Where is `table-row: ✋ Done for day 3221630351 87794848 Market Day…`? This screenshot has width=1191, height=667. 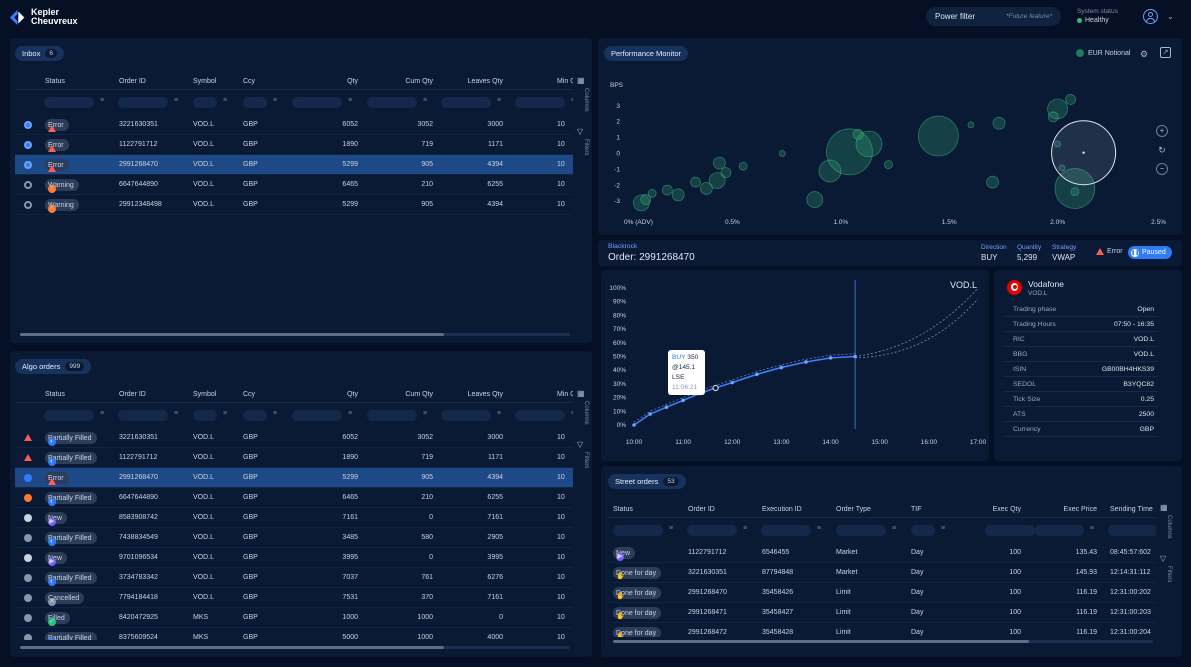
table-row: ✋ Done for day 3221630351 87794848 Market Day… is located at coordinates (882, 573).